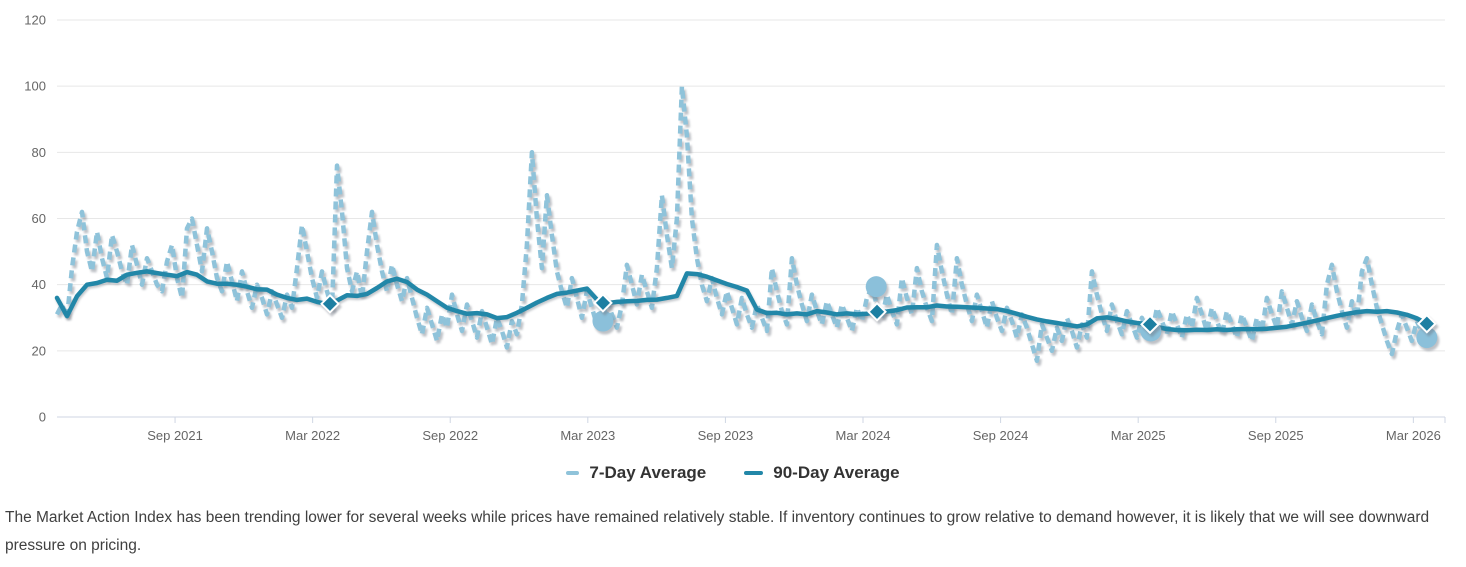  I want to click on chart-legend: 7-Day Average 90-Day Average, so click(733, 473).